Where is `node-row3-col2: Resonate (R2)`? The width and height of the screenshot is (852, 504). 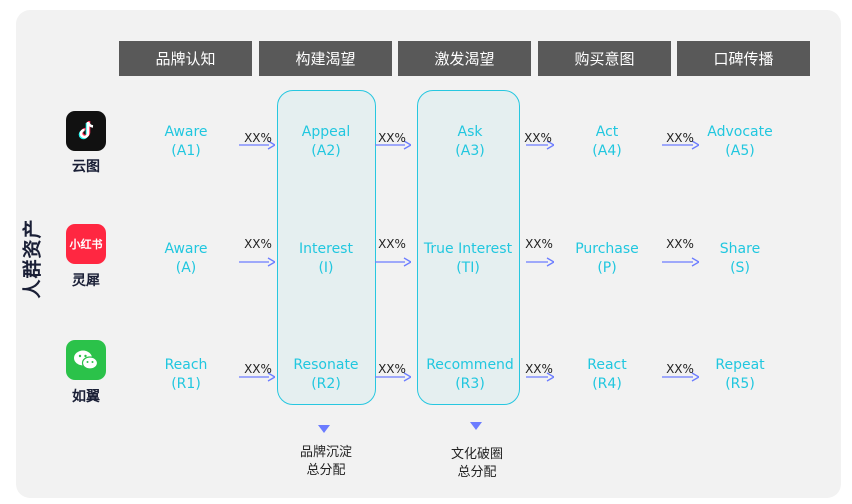 node-row3-col2: Resonate (R2) is located at coordinates (326, 374).